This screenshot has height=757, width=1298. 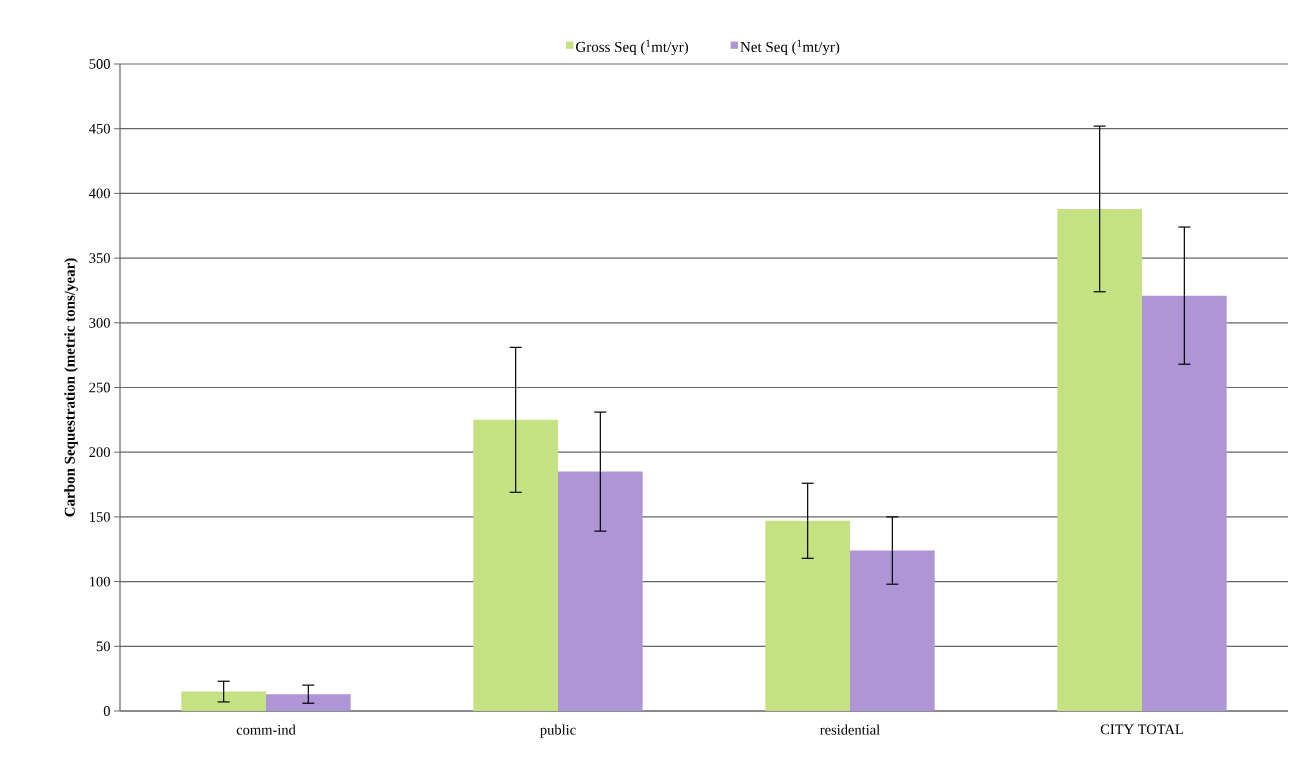 I want to click on y-tick-label: 450, so click(x=99, y=128).